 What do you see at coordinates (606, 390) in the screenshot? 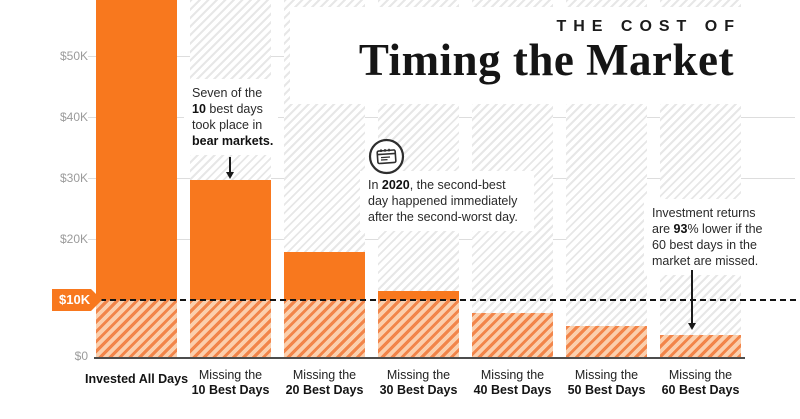
I see `x-category-line: 50 Best Days` at bounding box center [606, 390].